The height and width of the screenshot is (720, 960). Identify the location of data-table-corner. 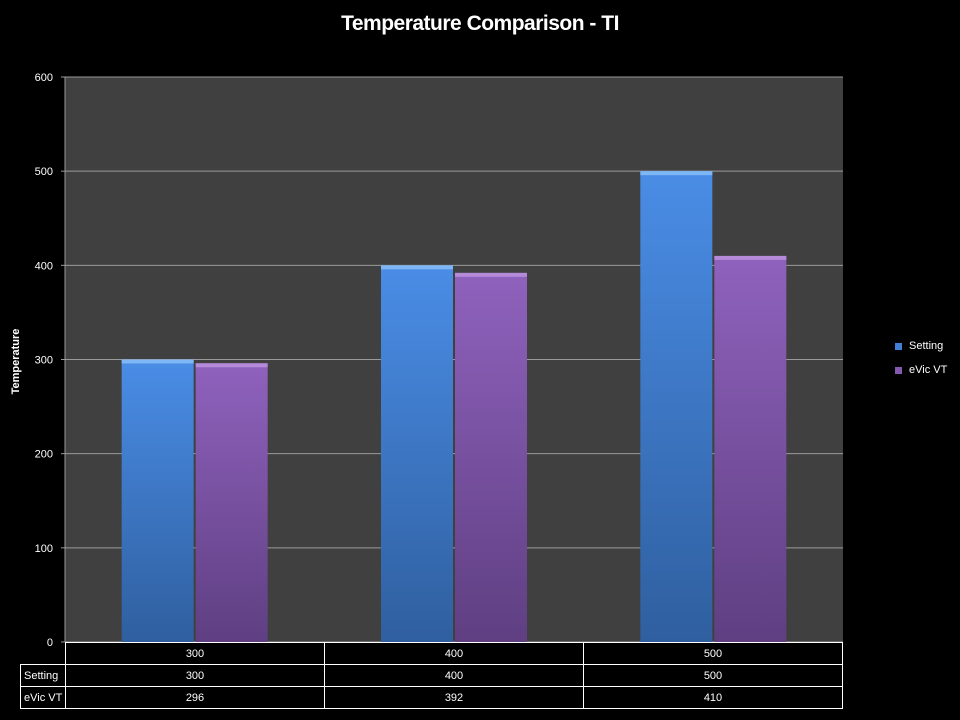
(43, 654).